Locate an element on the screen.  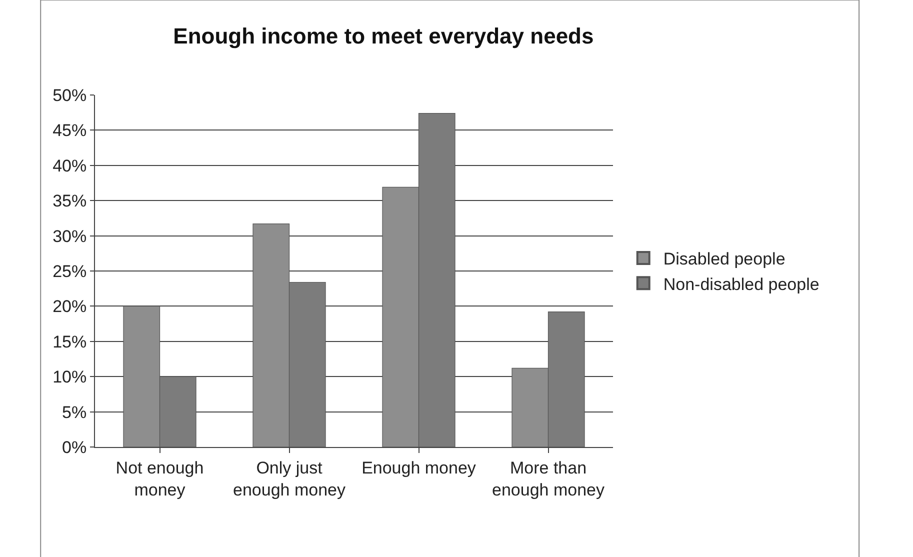
y-tick-label: 40% is located at coordinates (69, 166).